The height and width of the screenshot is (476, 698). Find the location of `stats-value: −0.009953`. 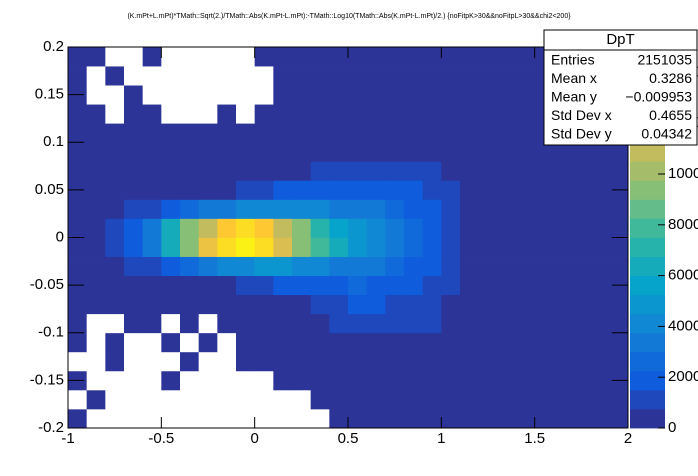

stats-value: −0.009953 is located at coordinates (658, 97).